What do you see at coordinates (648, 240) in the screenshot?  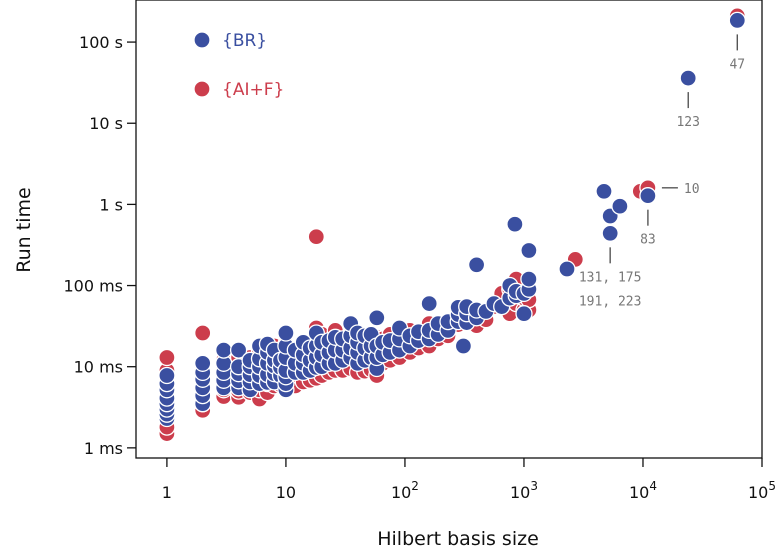 I see `annotation-label: 83` at bounding box center [648, 240].